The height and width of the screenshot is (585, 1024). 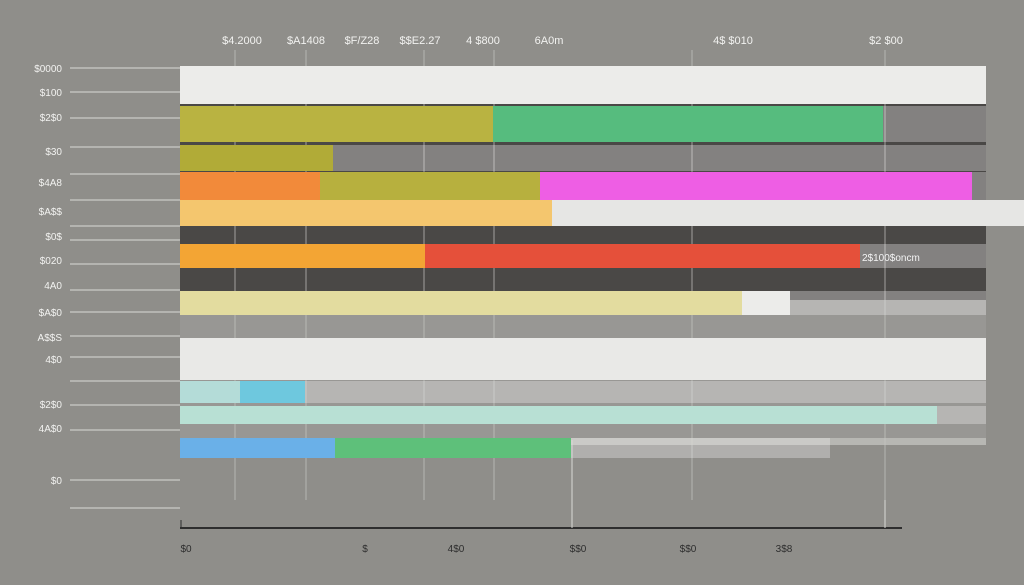 I want to click on bar-r10-s0, so click(x=257, y=448).